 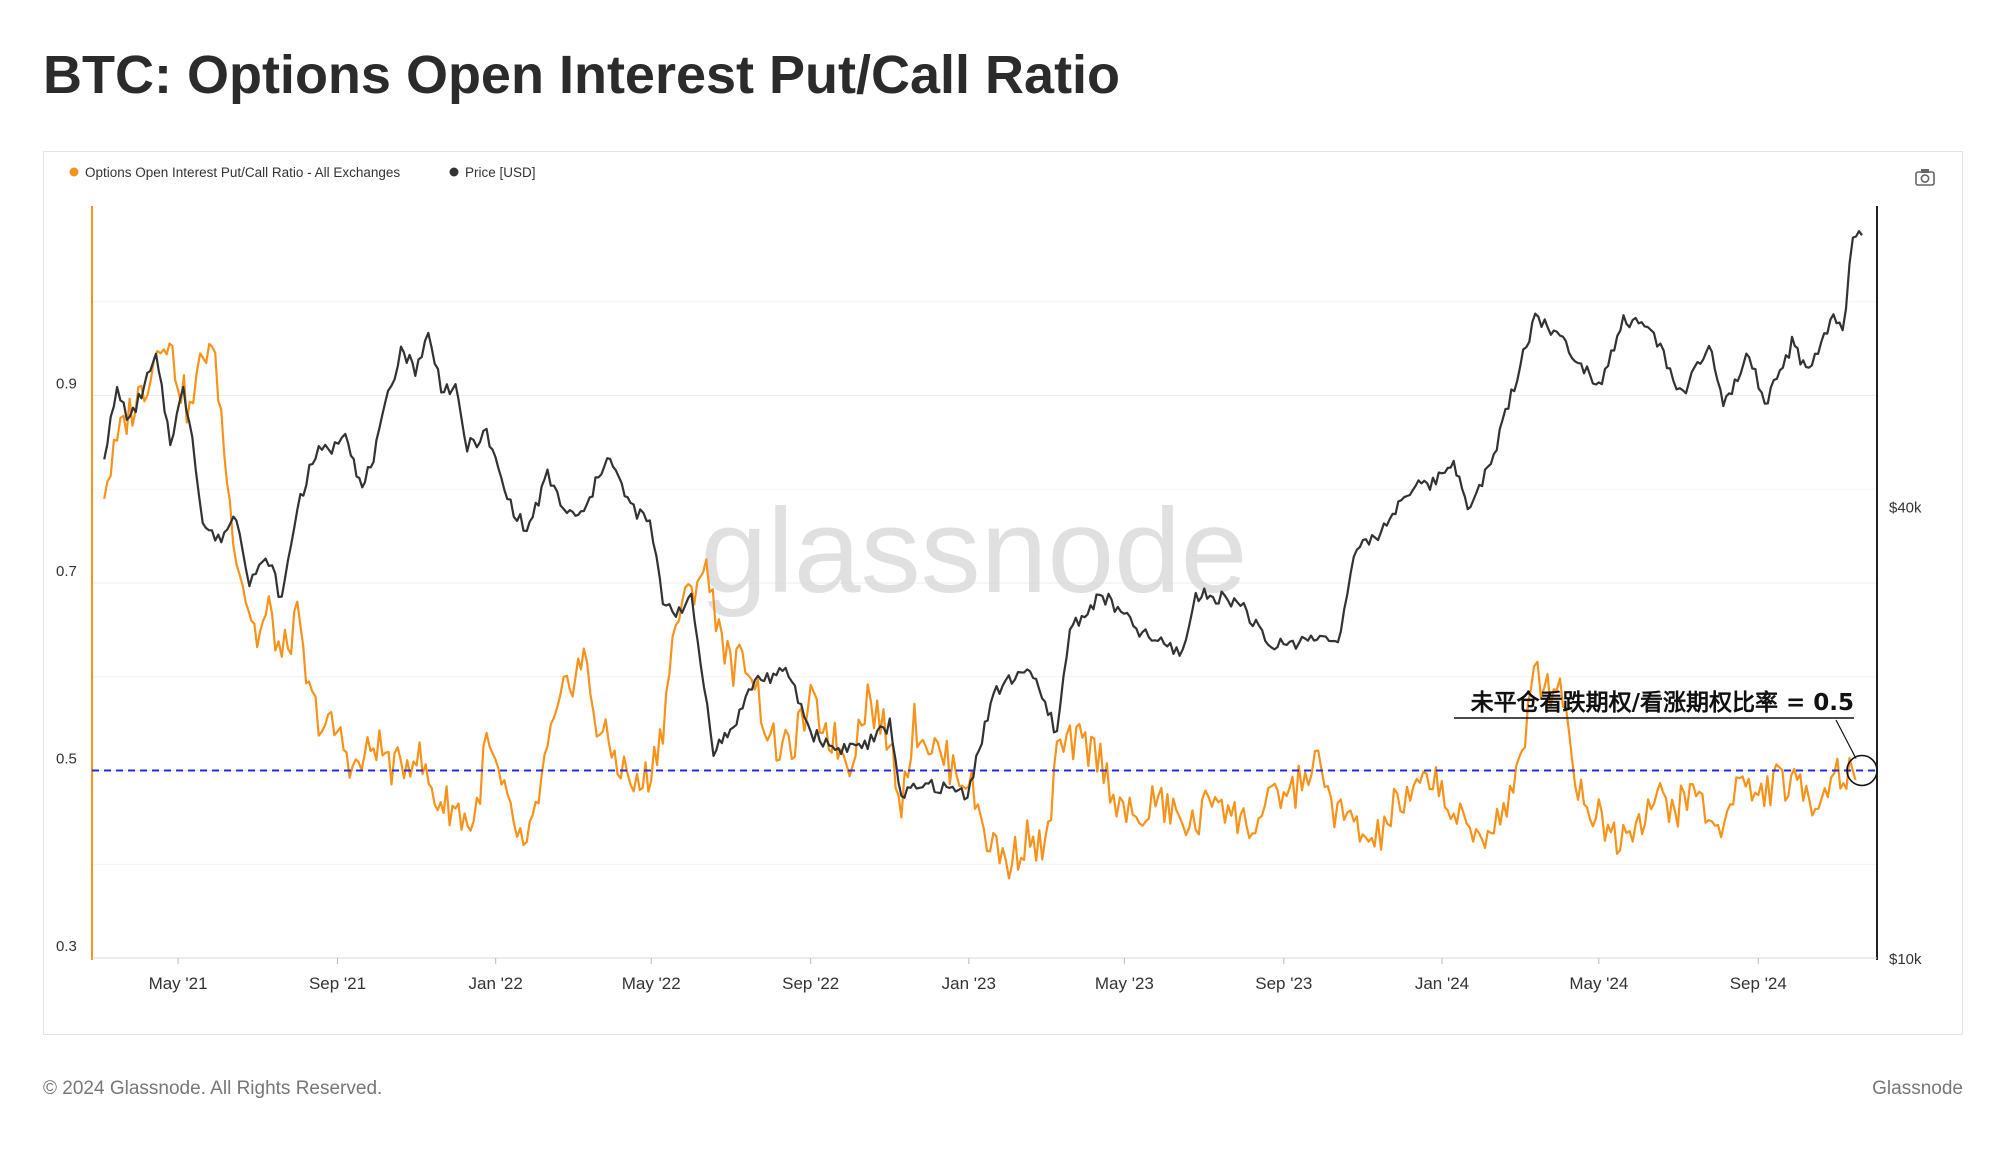 What do you see at coordinates (66, 666) in the screenshot?
I see `left-axis-ticks: 0.3 0.5 0.7 0.9` at bounding box center [66, 666].